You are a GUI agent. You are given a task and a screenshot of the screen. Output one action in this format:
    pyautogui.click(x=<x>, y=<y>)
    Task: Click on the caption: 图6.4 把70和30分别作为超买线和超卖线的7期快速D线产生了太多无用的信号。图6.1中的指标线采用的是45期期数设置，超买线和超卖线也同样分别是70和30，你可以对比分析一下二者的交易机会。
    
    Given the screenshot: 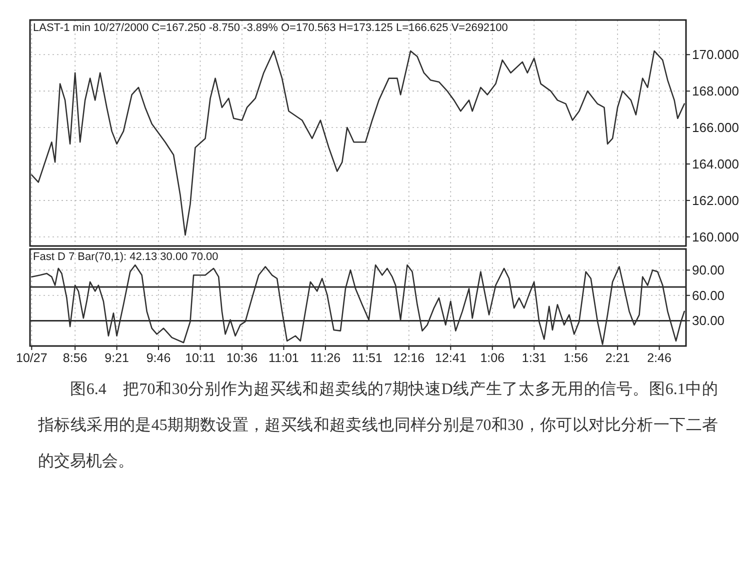 What is the action you would take?
    pyautogui.click(x=378, y=426)
    